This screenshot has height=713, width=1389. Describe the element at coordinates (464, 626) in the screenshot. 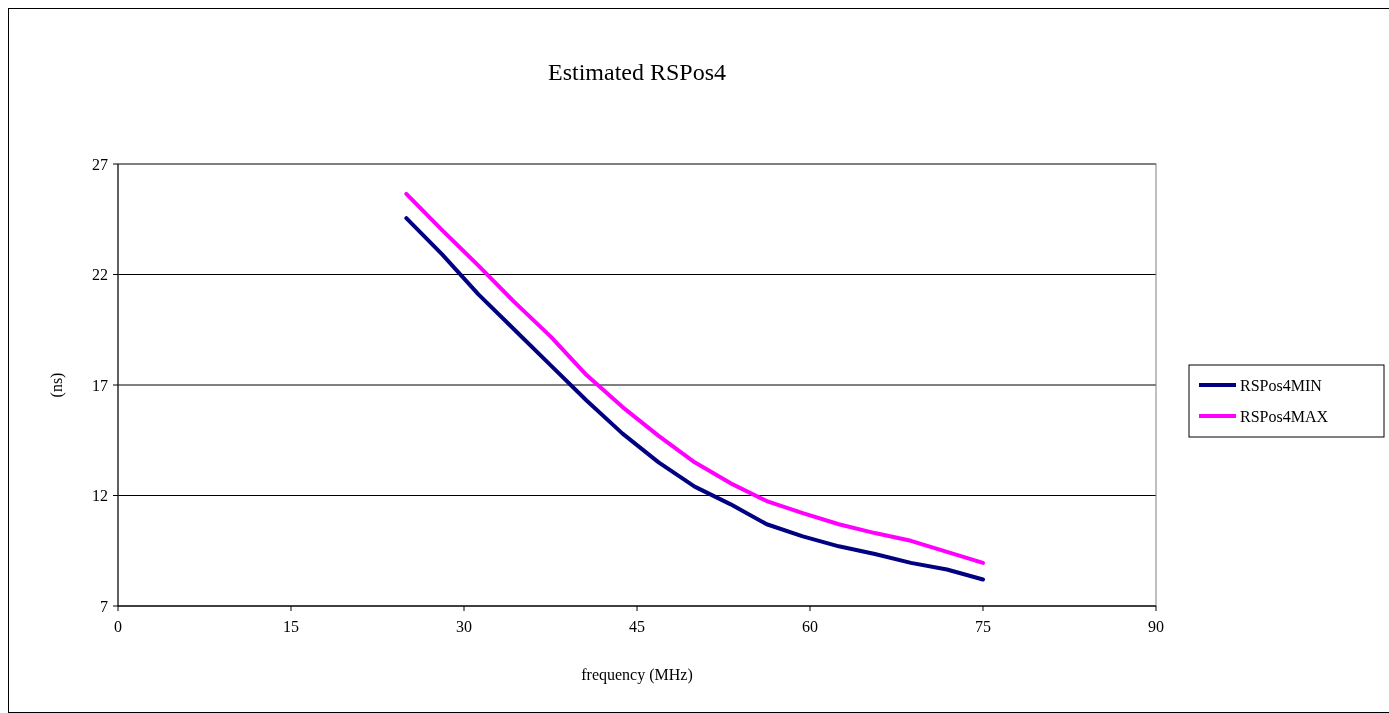

I see `x-tick-label: 30` at that location.